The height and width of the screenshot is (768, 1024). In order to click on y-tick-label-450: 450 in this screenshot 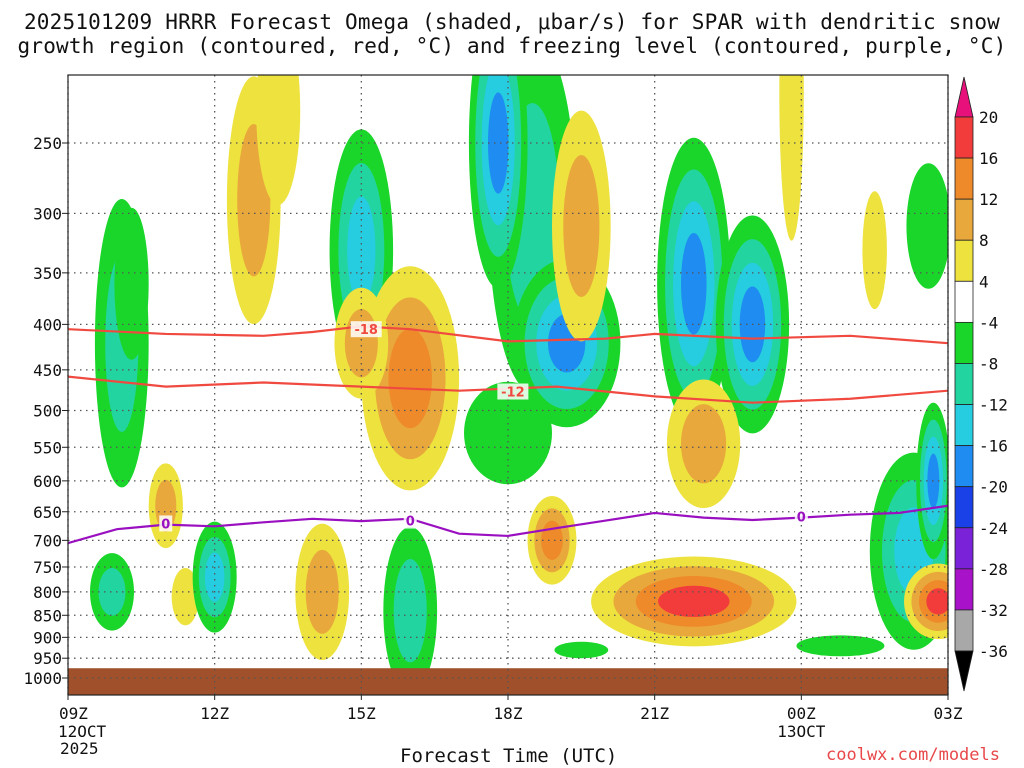, I will do `click(47, 370)`.